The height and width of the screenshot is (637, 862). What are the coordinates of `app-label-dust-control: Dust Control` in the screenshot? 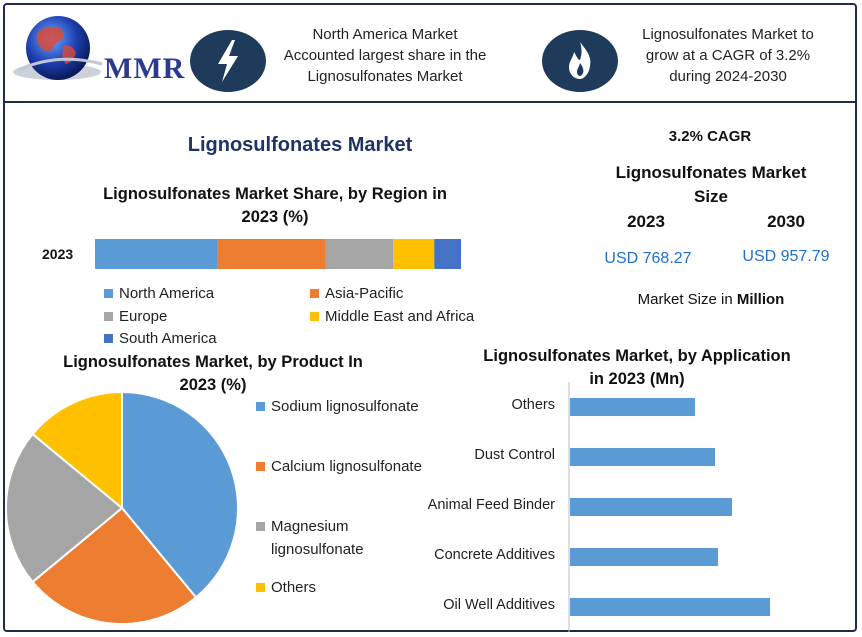 It's located at (514, 455).